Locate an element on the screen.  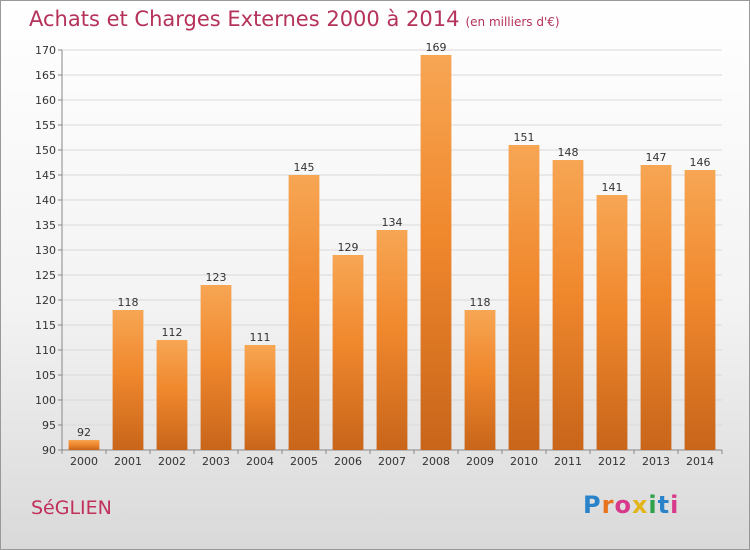
data-label: 148 is located at coordinates (568, 152).